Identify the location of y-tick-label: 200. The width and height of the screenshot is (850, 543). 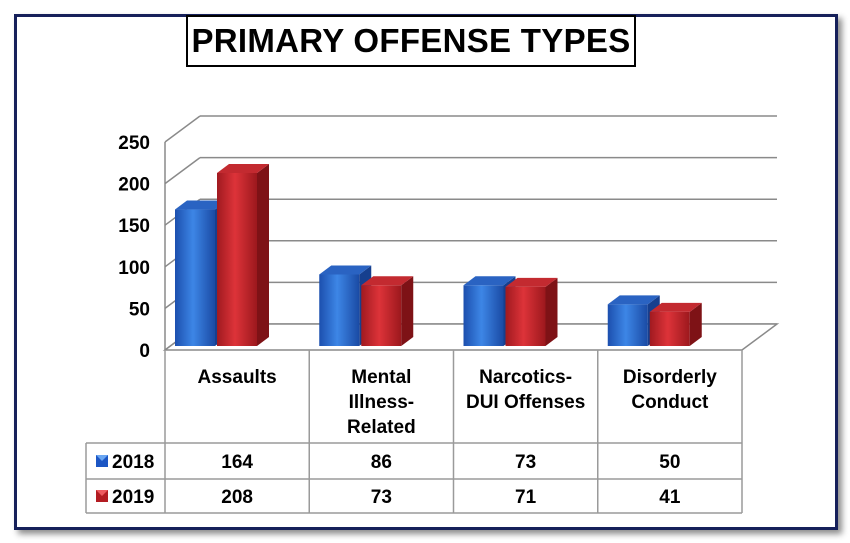
(134, 185).